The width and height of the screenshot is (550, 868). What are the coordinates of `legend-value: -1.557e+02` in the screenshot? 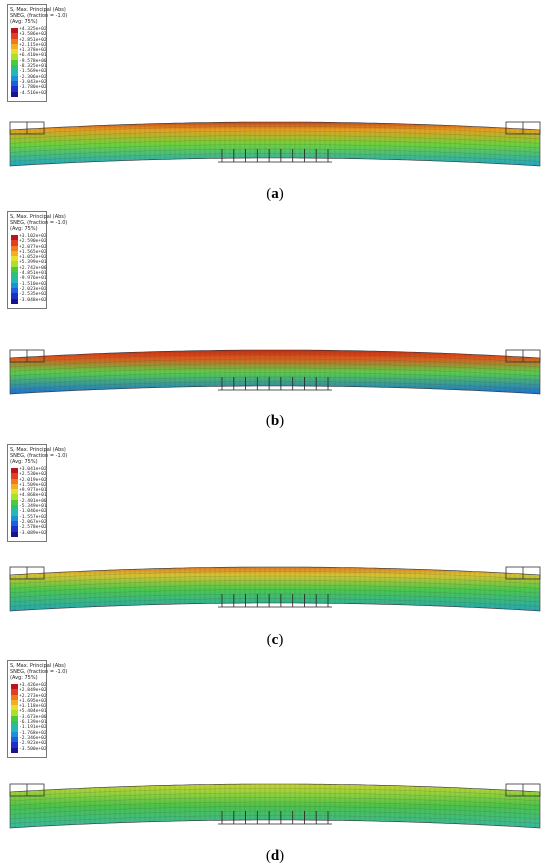 It's located at (33, 517).